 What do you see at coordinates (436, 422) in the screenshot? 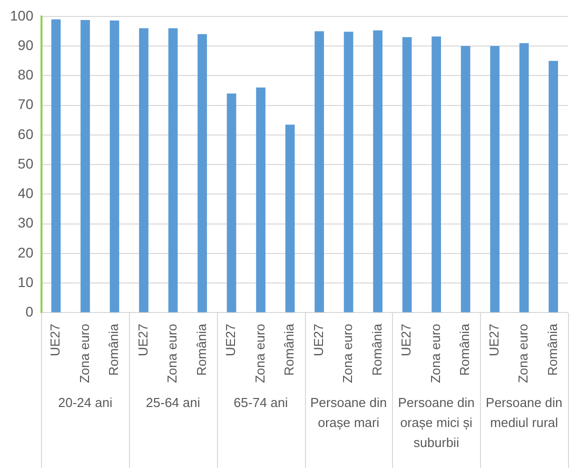
I see `text: Persoane din orașe mici și suburbii` at bounding box center [436, 422].